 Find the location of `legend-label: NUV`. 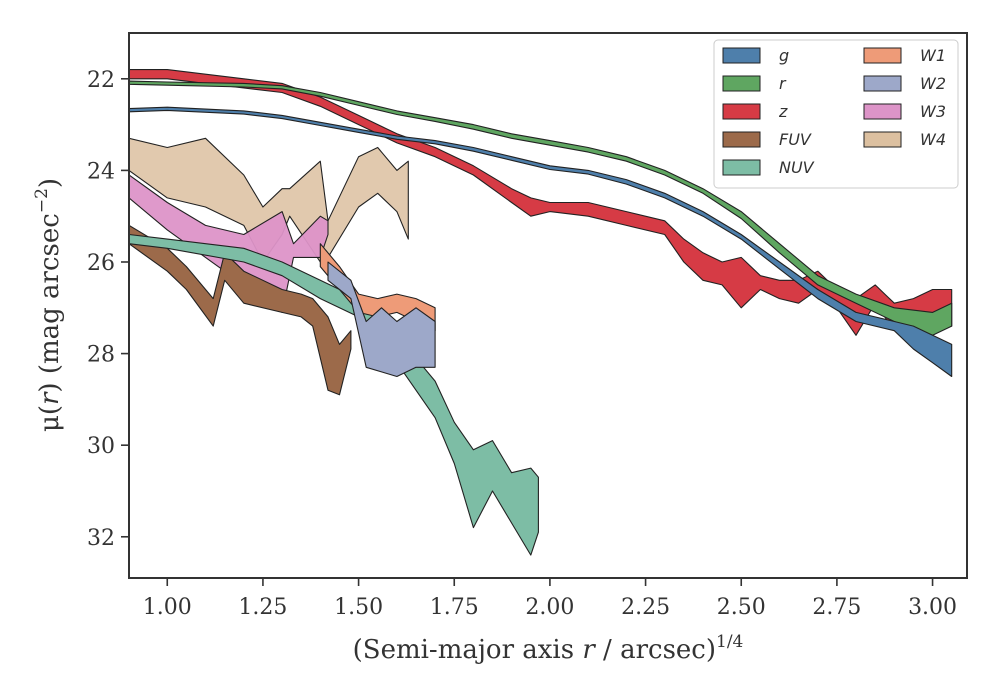

legend-label: NUV is located at coordinates (797, 167).